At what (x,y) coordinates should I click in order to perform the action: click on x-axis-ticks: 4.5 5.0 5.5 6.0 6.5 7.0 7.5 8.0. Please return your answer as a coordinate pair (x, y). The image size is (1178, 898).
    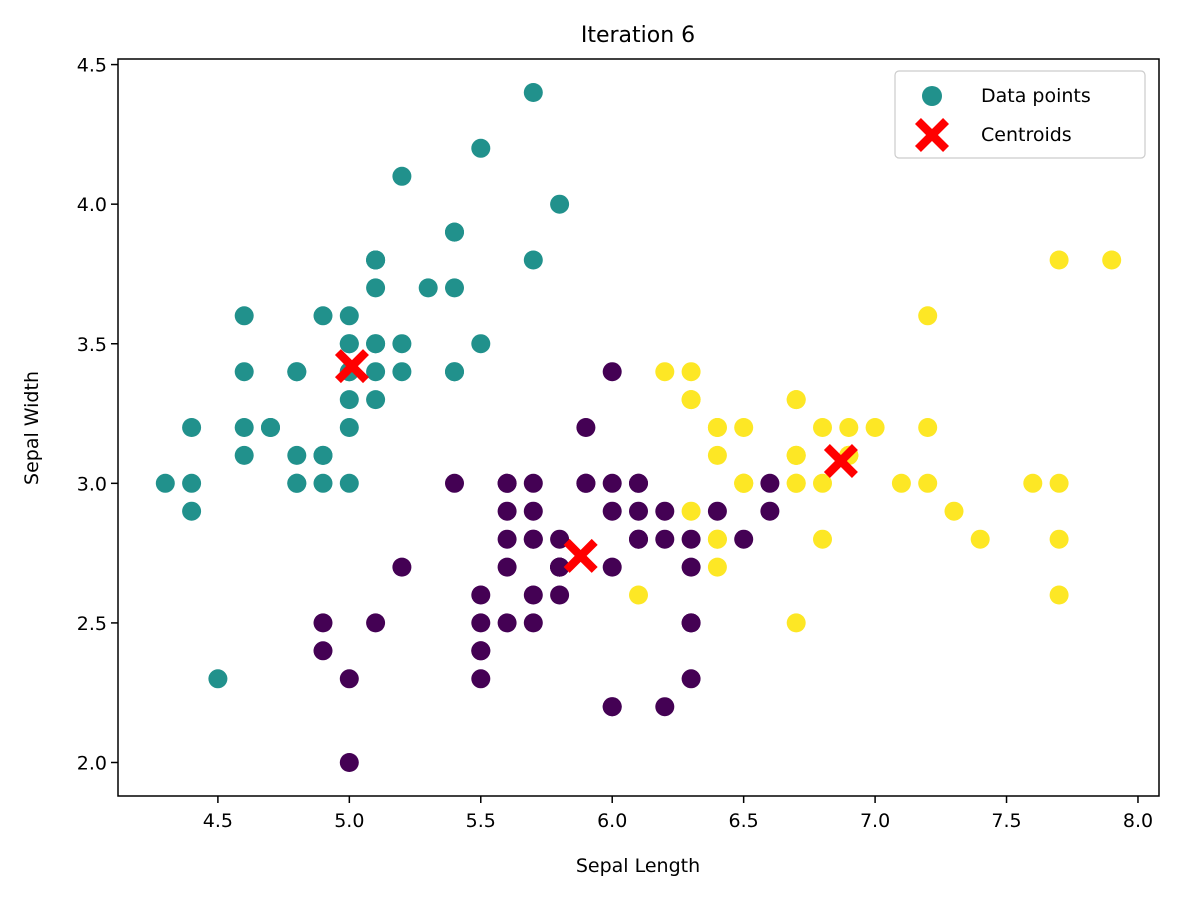
    Looking at the image, I should click on (678, 814).